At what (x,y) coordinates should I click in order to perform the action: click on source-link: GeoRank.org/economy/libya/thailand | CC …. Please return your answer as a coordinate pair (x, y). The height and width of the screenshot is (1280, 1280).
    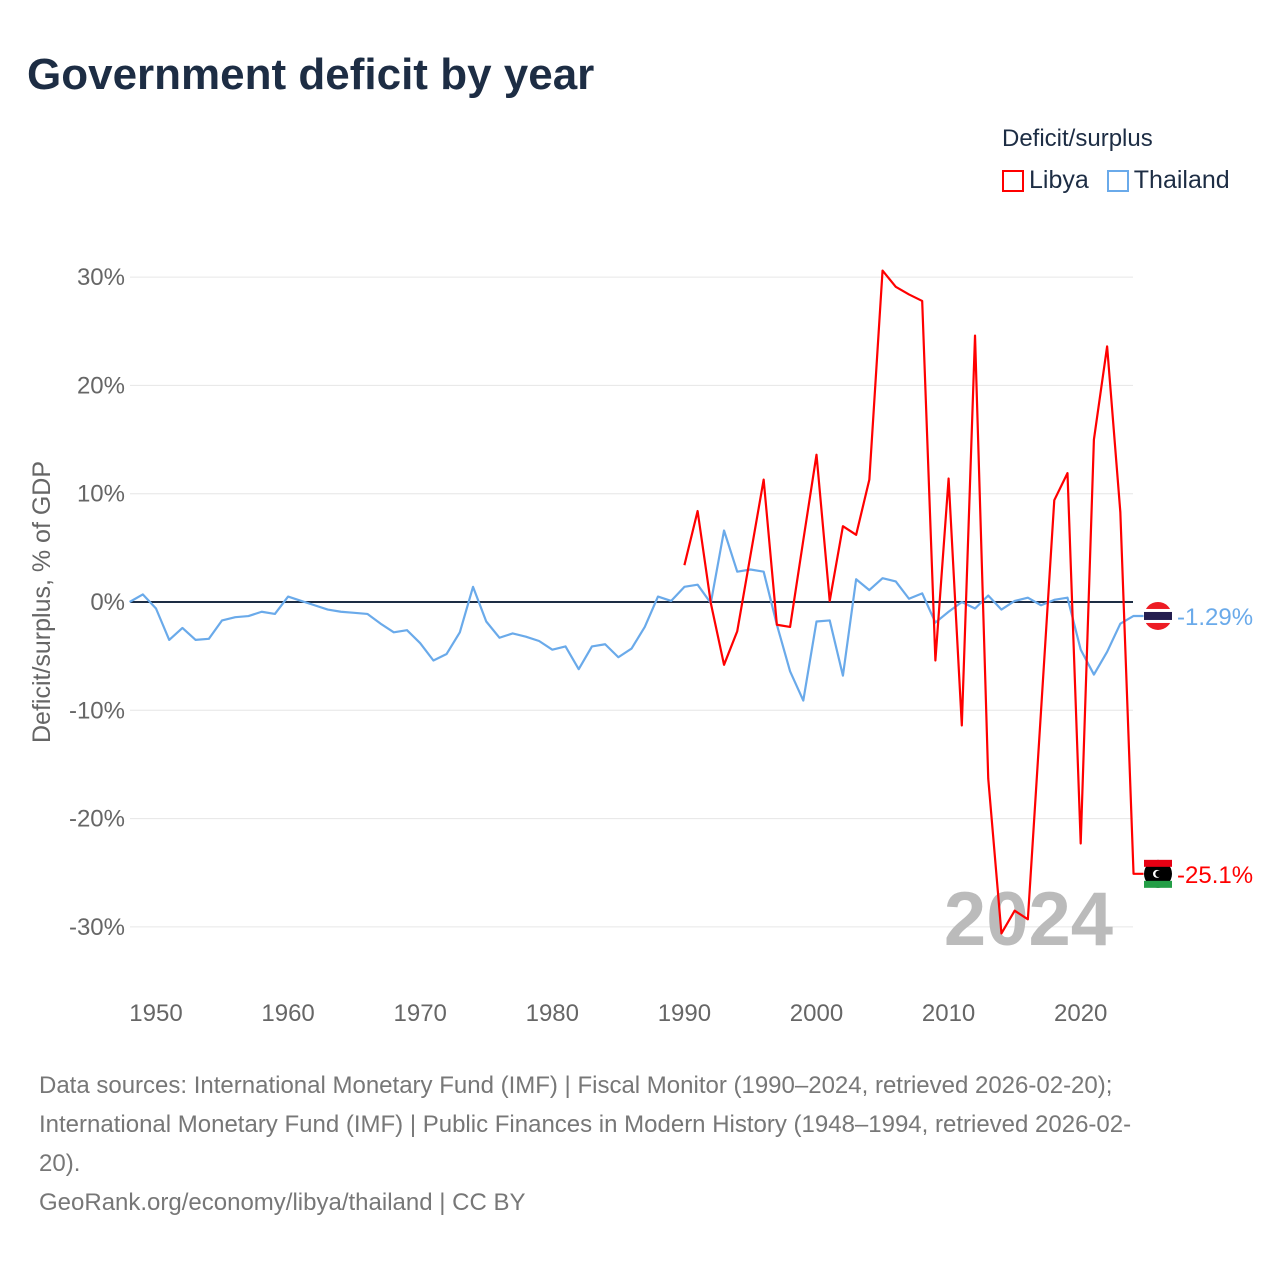
    Looking at the image, I should click on (282, 1202).